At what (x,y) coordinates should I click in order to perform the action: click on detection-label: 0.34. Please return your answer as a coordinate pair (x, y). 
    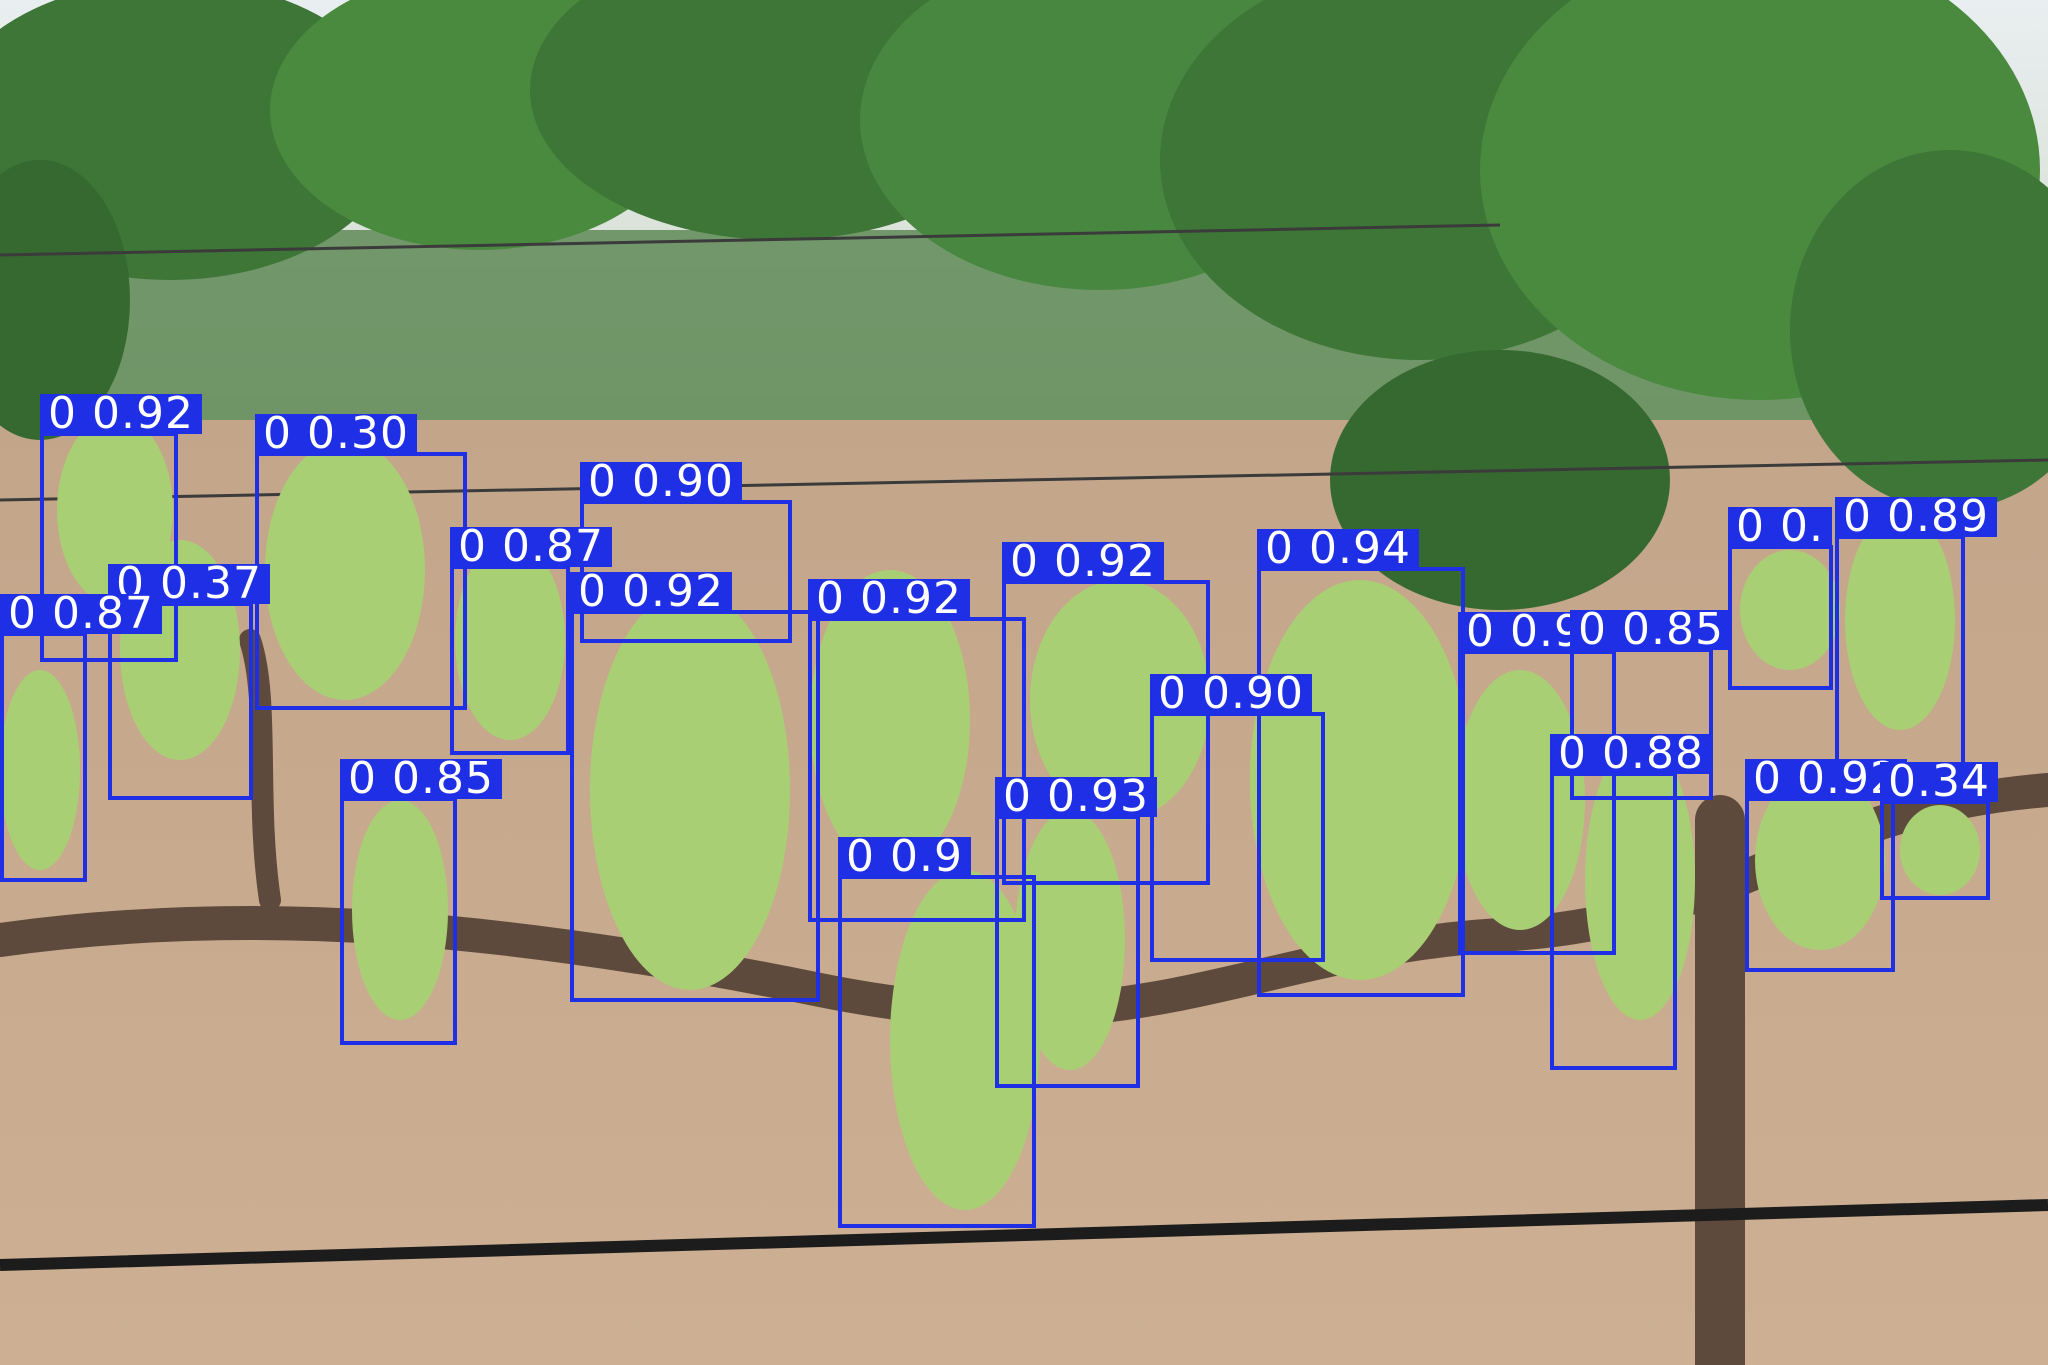
    Looking at the image, I should click on (1939, 782).